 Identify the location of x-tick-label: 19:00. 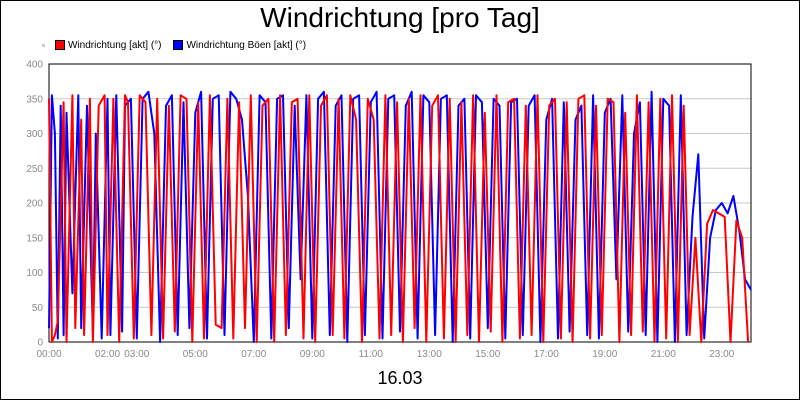
(604, 354).